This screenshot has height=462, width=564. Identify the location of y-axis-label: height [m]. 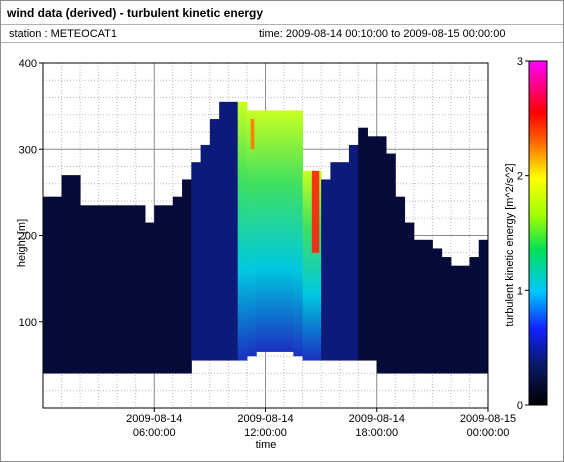
(22, 243).